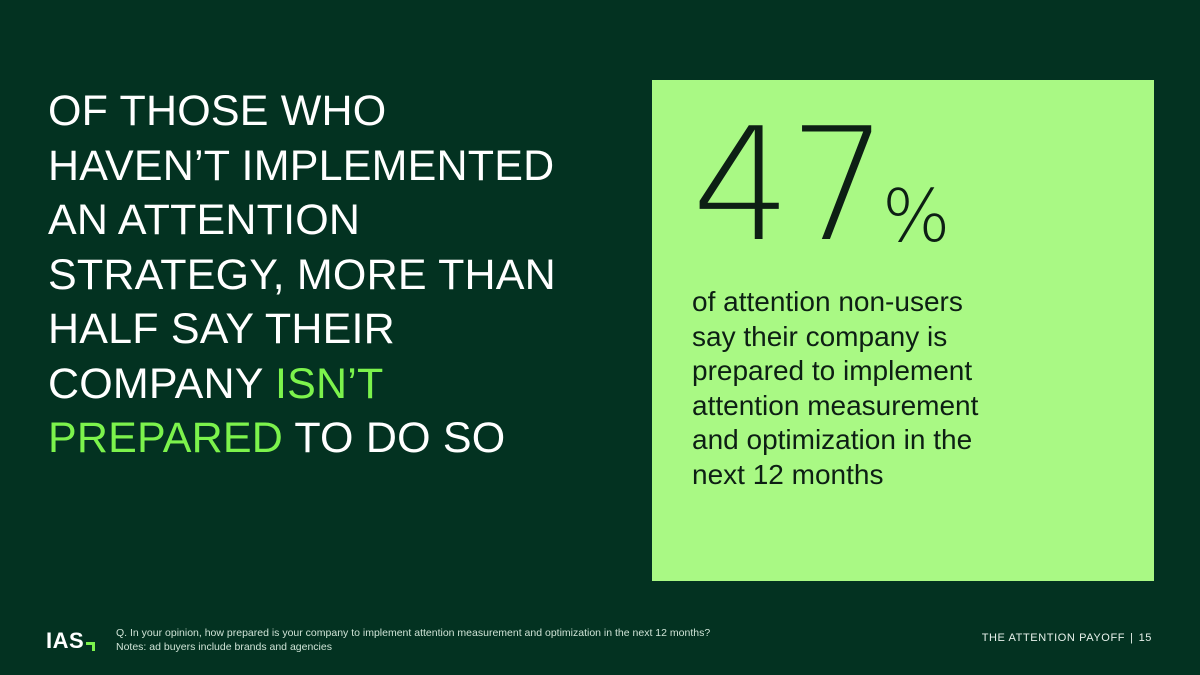  What do you see at coordinates (165, 438) in the screenshot?
I see `headline-accent-text: PREPARED` at bounding box center [165, 438].